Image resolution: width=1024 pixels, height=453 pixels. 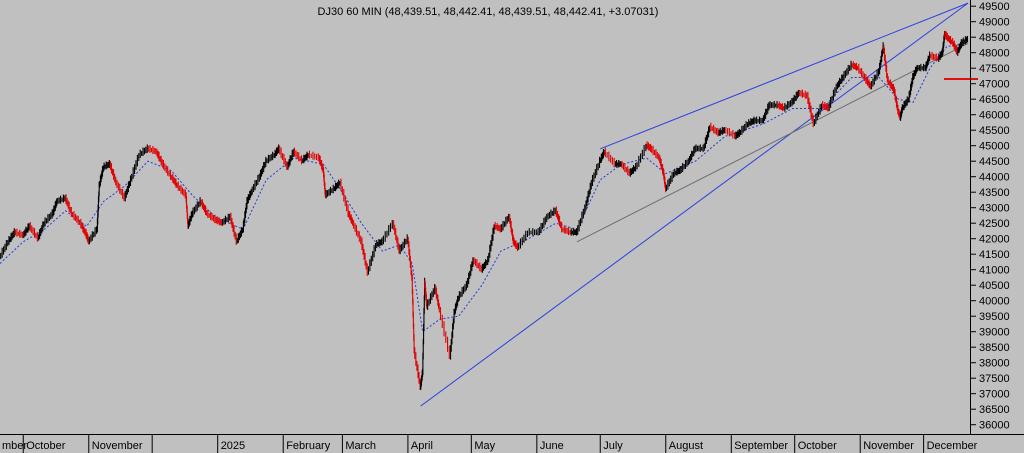 I want to click on y-tick-label: 42500, so click(x=994, y=224).